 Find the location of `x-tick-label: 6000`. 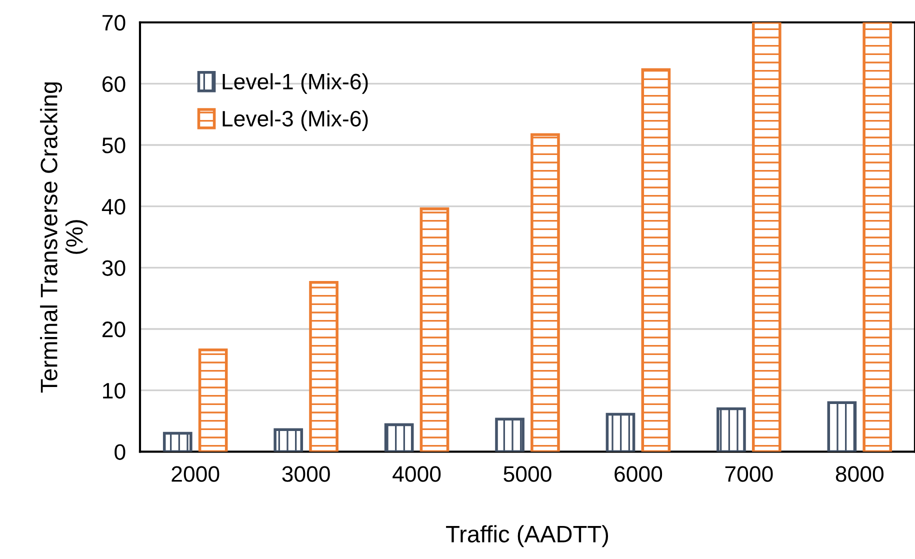

x-tick-label: 6000 is located at coordinates (638, 474).